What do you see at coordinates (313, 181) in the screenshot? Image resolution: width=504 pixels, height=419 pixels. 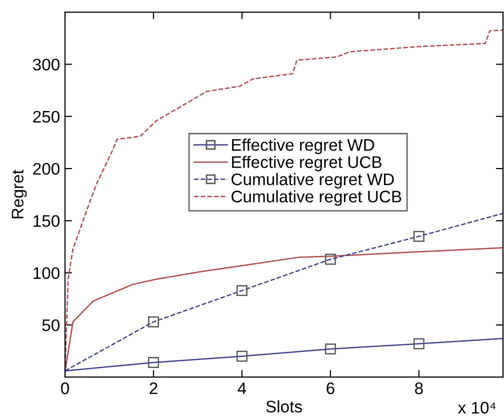 I see `legend-label: Cumulative regret WD` at bounding box center [313, 181].